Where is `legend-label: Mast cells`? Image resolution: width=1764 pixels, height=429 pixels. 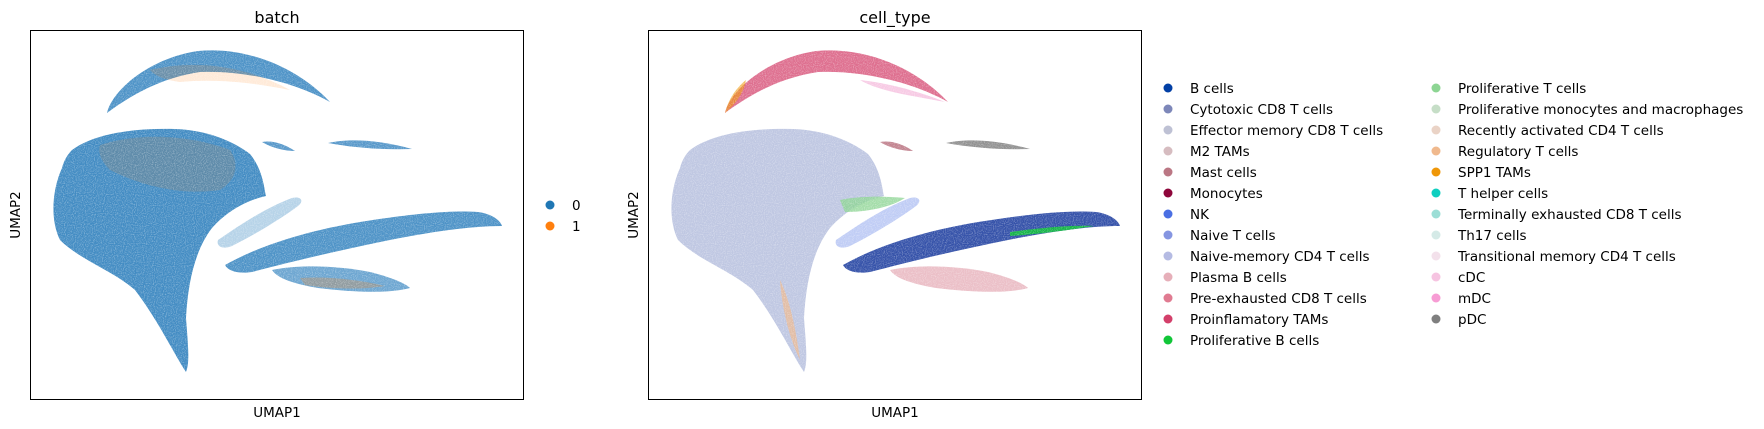
legend-label: Mast cells is located at coordinates (1223, 173).